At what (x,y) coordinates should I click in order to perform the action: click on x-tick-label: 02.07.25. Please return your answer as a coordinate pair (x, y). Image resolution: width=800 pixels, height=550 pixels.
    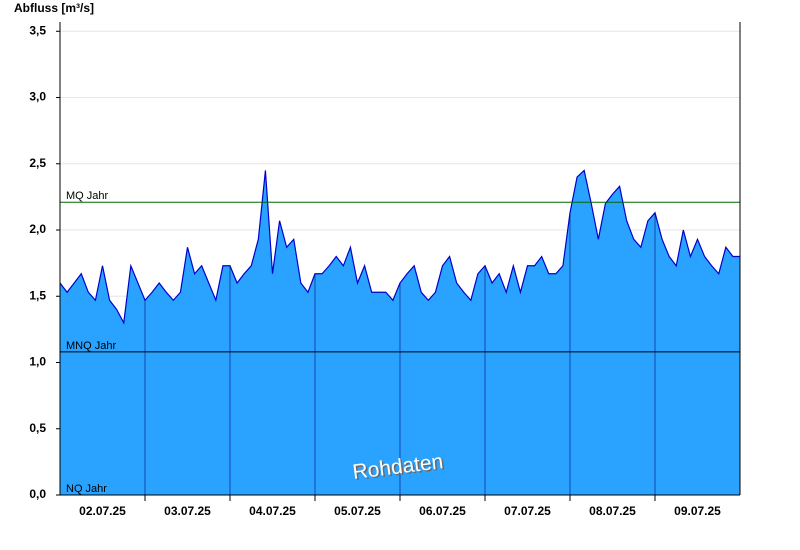
    Looking at the image, I should click on (102, 511).